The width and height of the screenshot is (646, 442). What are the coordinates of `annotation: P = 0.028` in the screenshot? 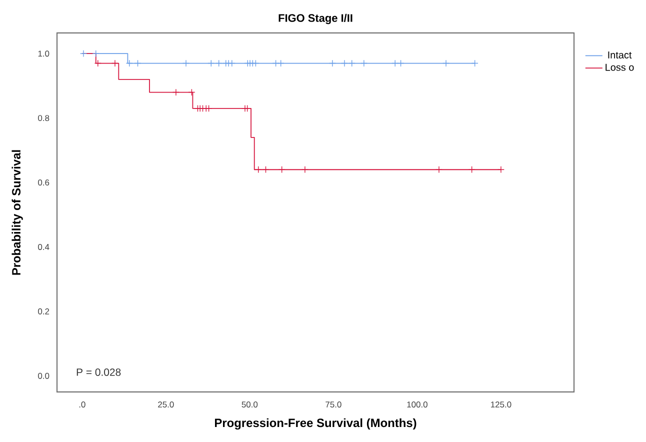 It's located at (98, 372).